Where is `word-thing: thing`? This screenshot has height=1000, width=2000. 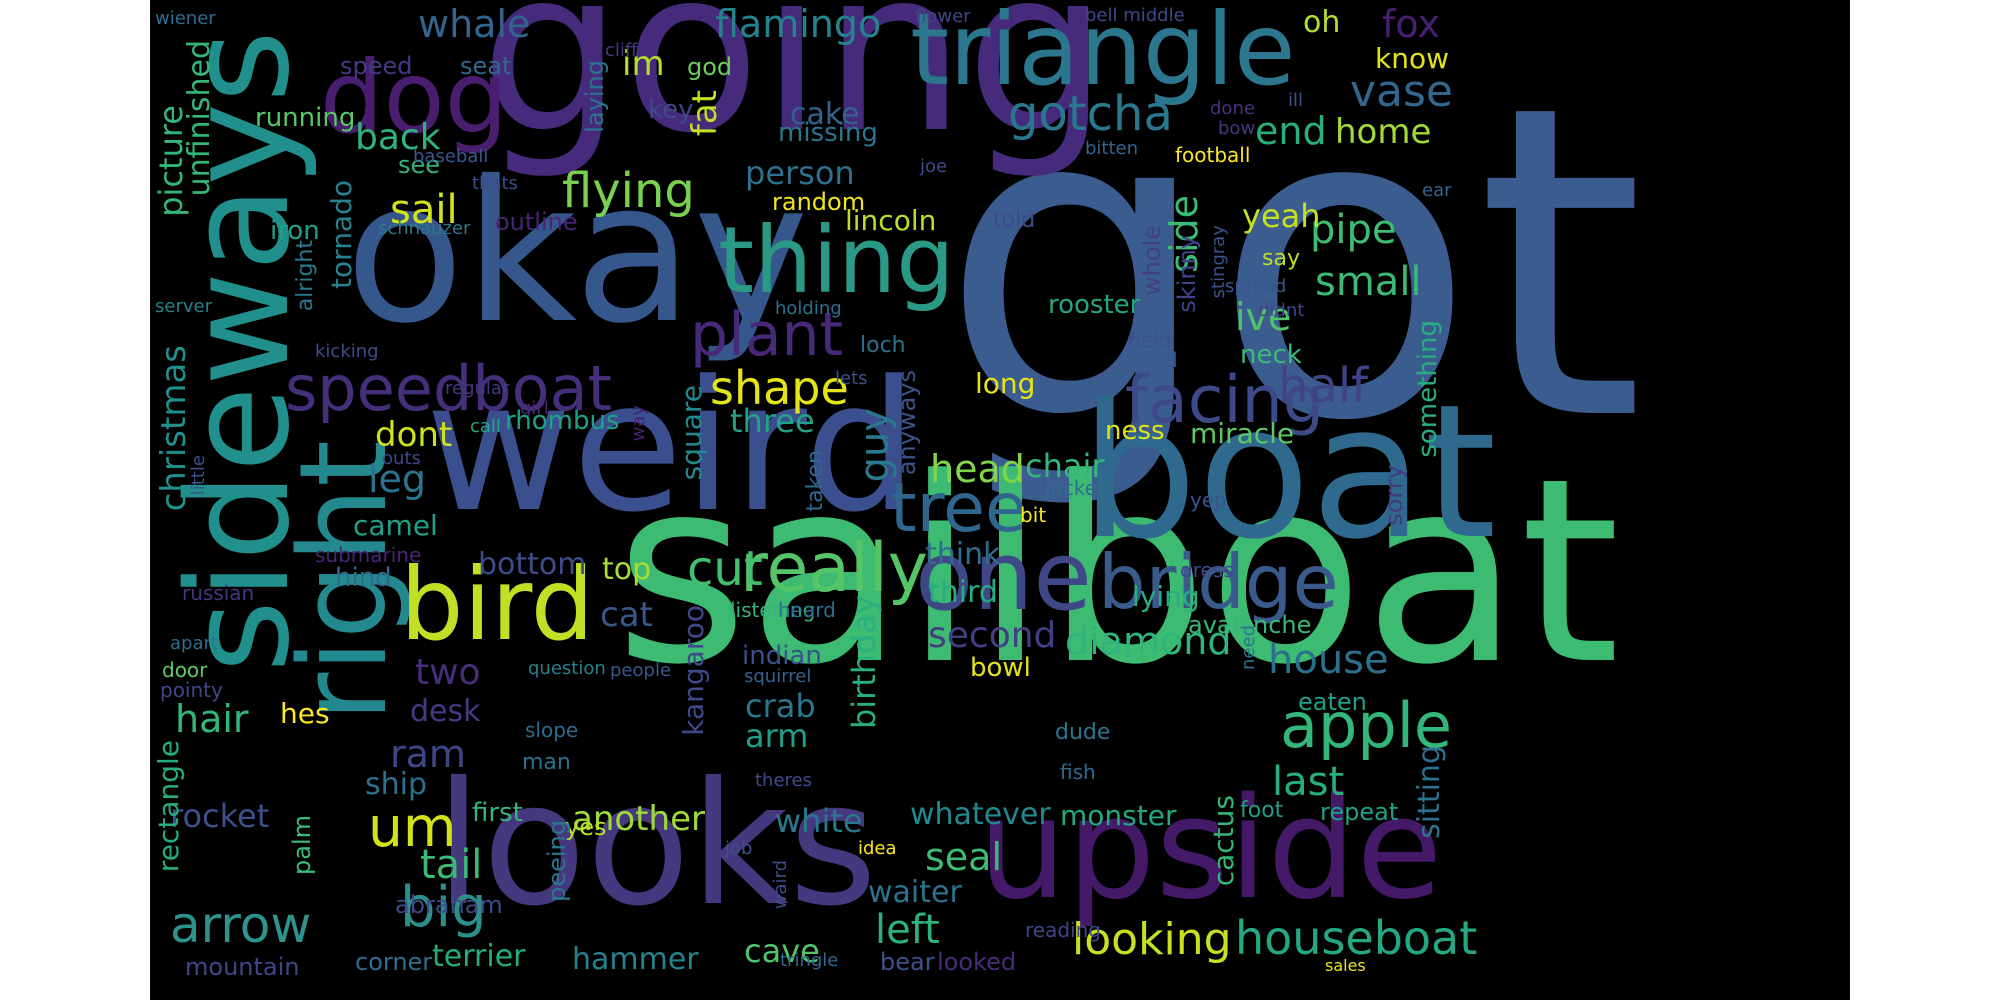
word-thing: thing is located at coordinates (836, 260).